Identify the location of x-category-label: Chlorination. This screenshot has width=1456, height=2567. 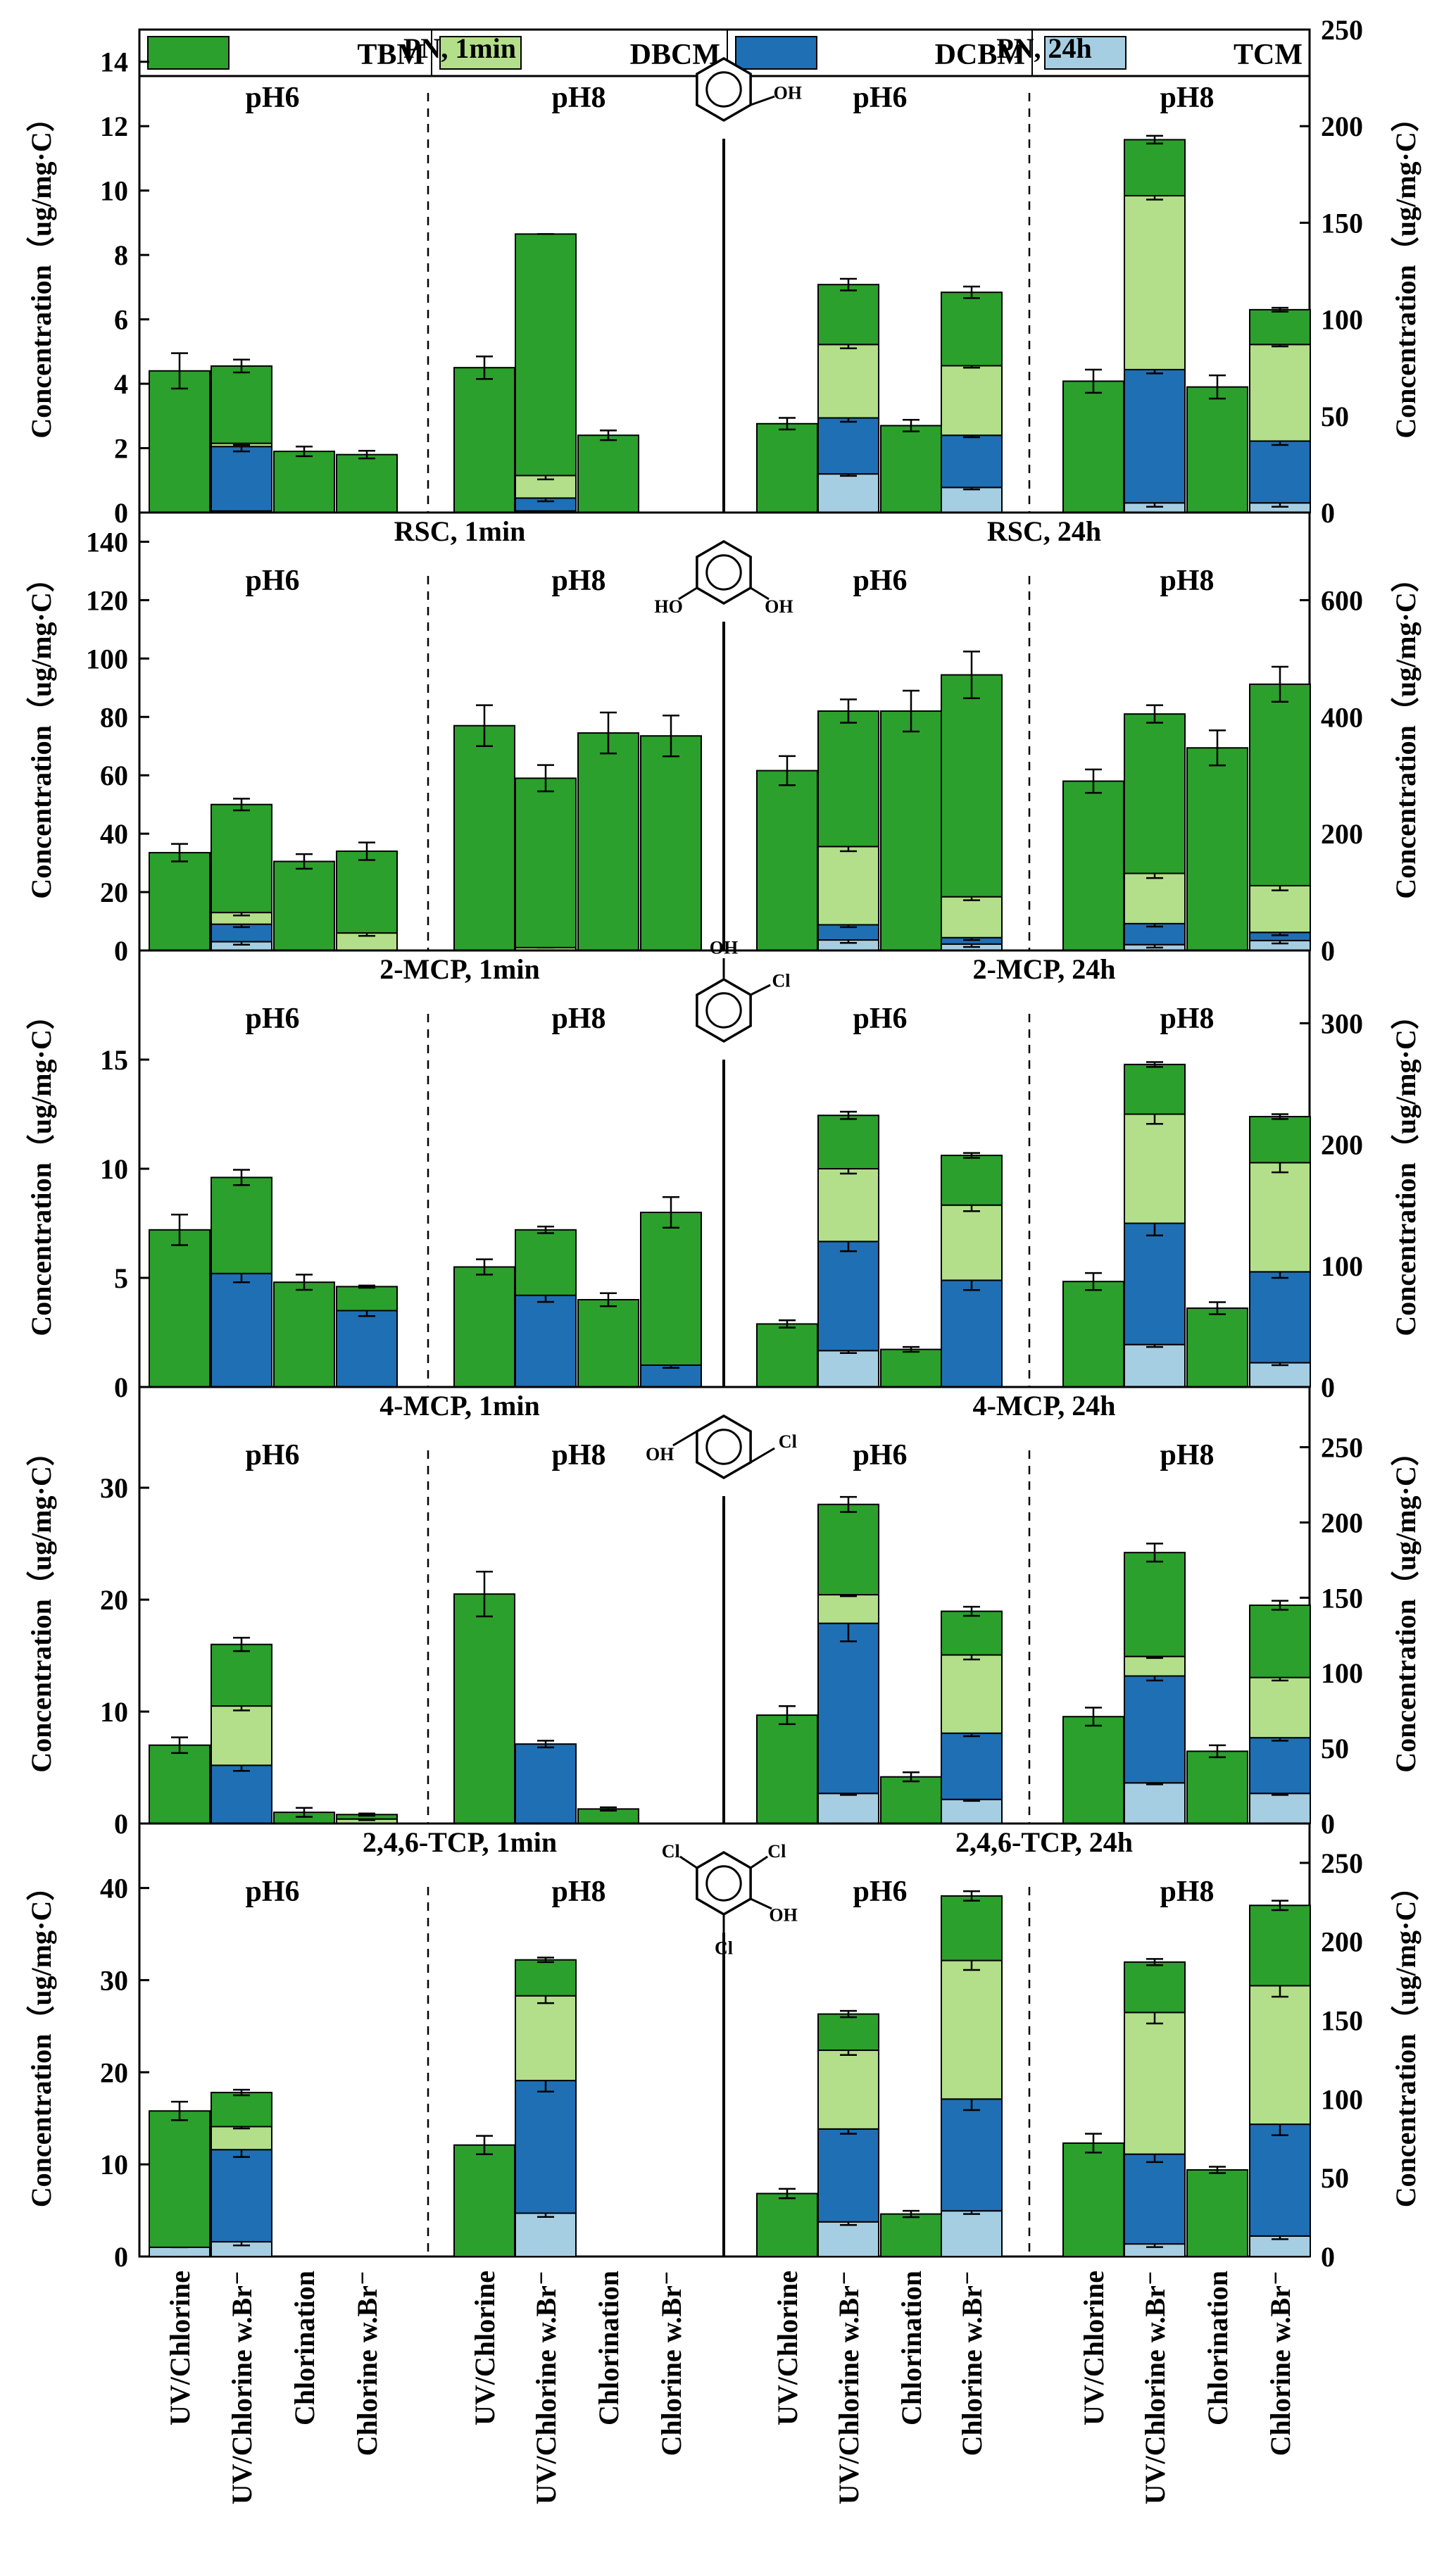
(1218, 2348).